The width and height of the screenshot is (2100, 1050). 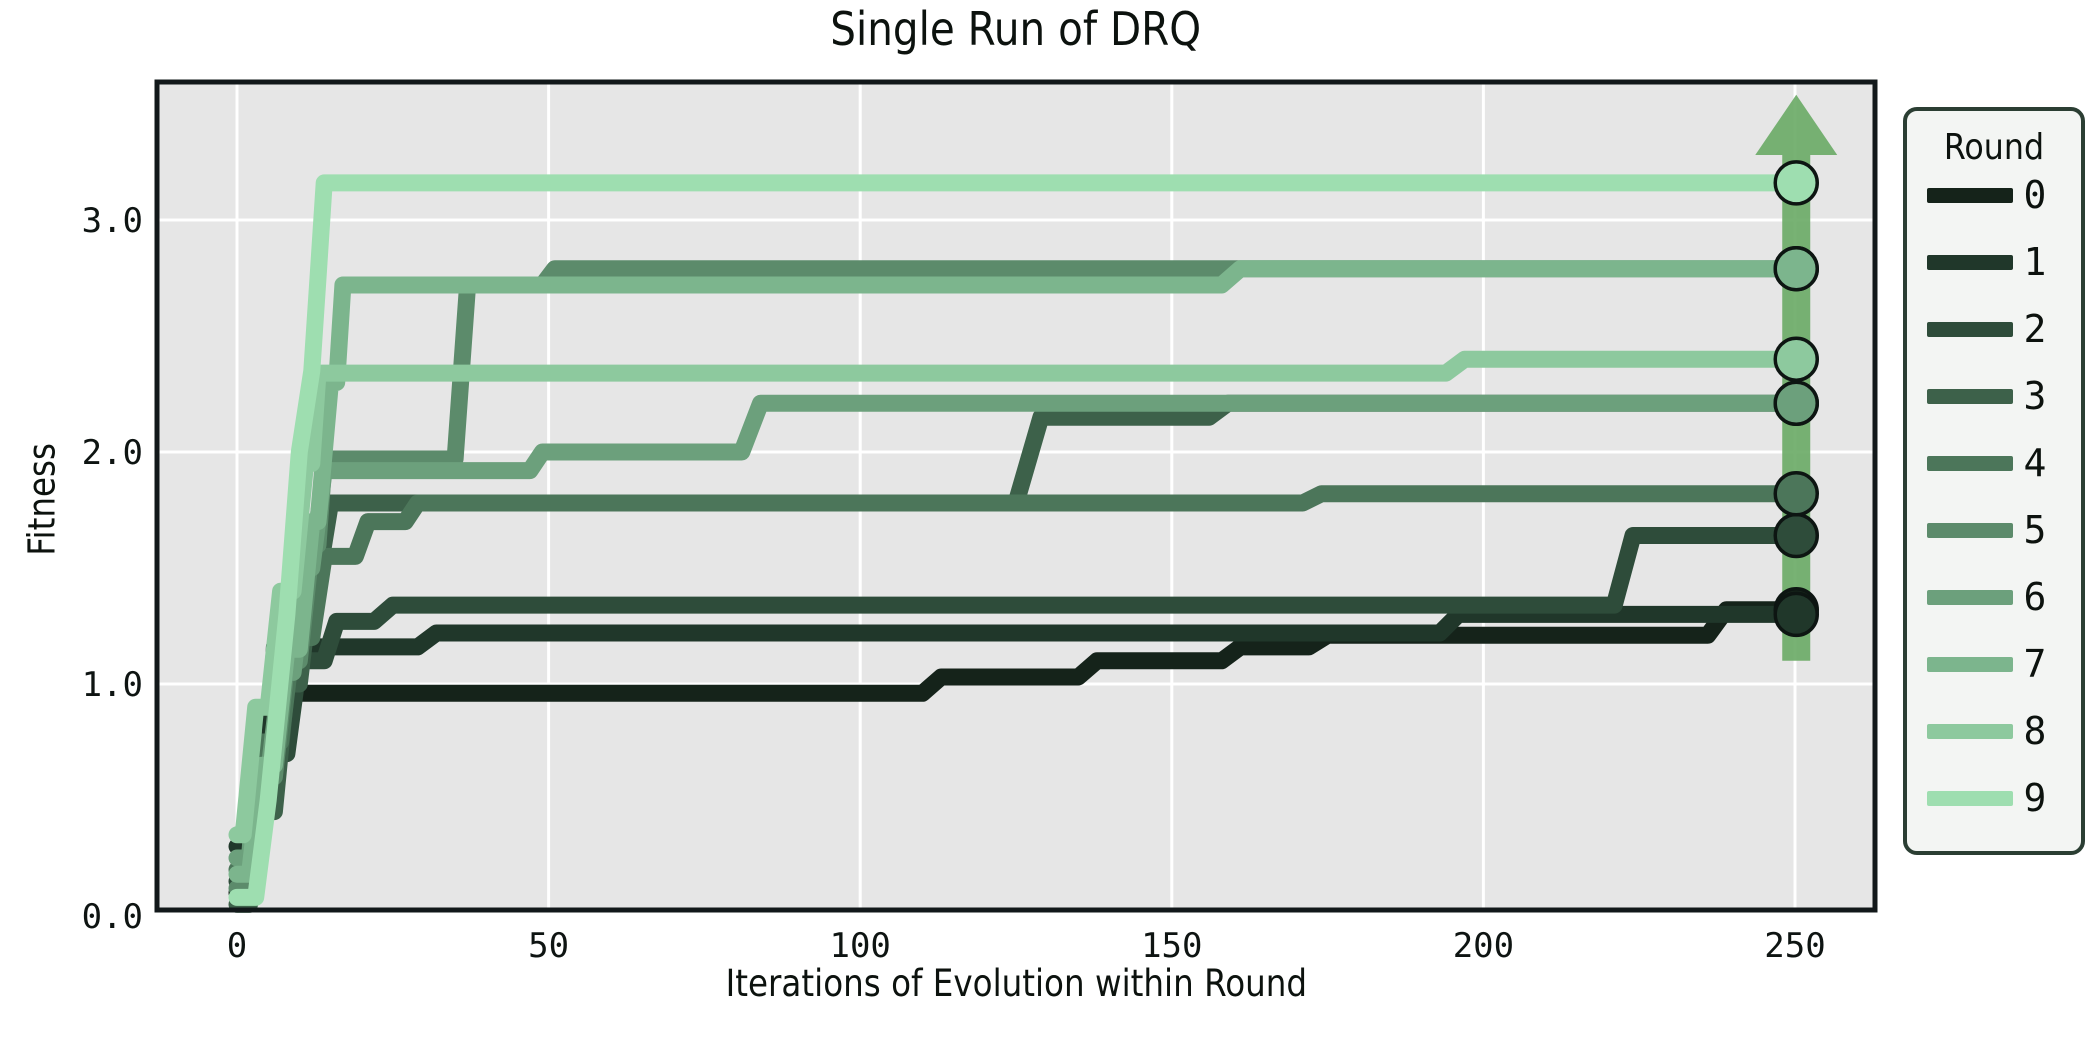 I want to click on legend-entry-round-1: 1, so click(x=1994, y=262).